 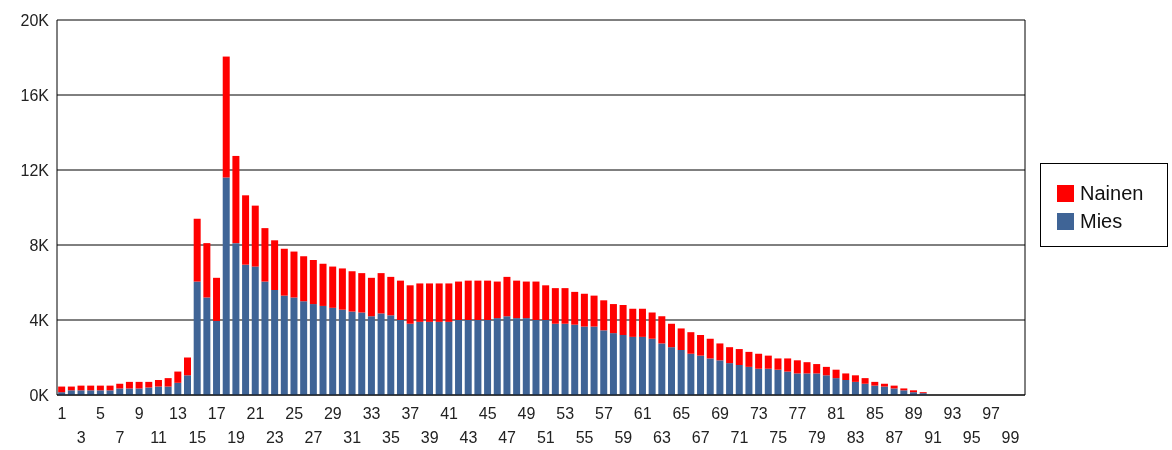 I want to click on x-tick-label: 83, so click(x=855, y=437).